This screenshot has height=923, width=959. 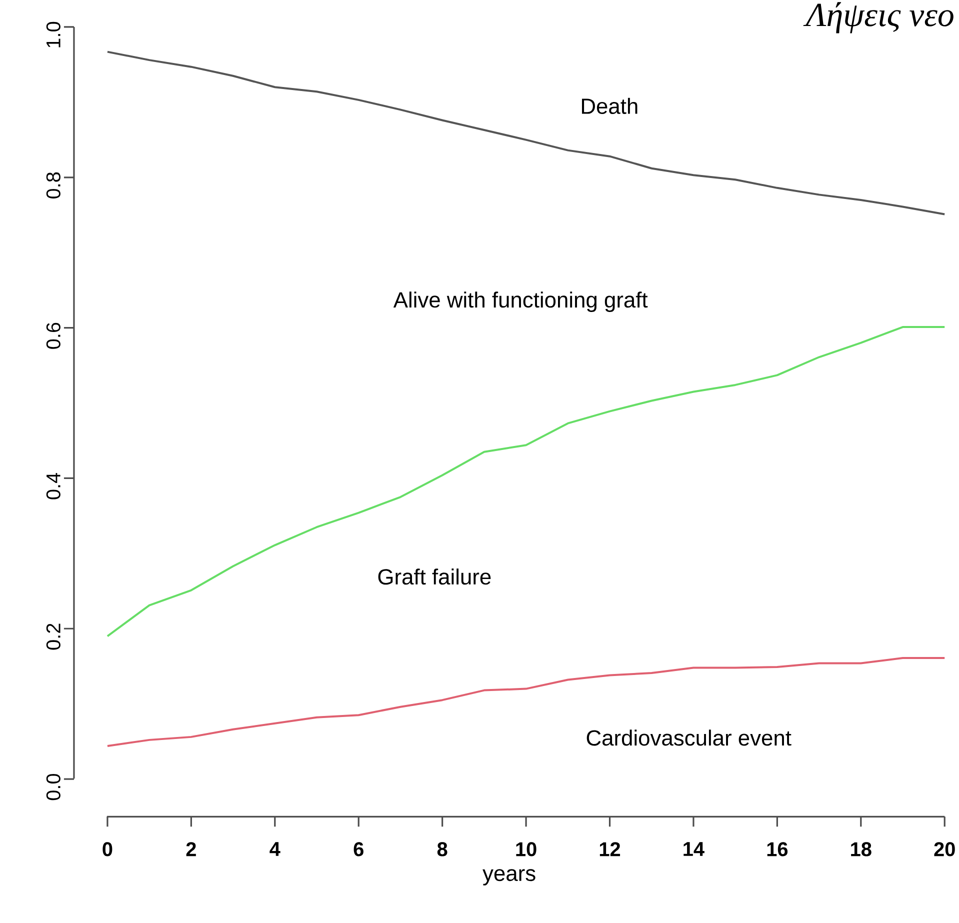 What do you see at coordinates (689, 738) in the screenshot?
I see `annotation: Cardiovascular event` at bounding box center [689, 738].